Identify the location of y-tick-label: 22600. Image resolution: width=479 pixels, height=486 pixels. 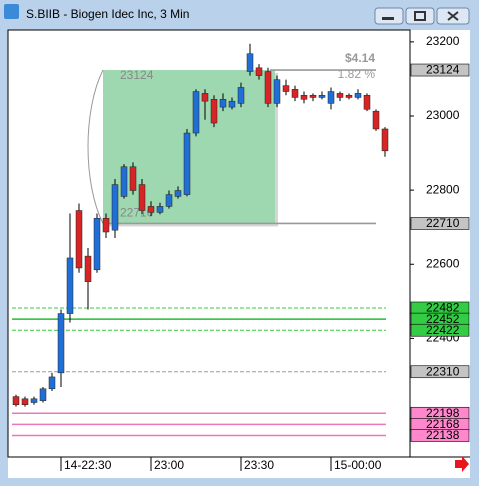
(443, 263).